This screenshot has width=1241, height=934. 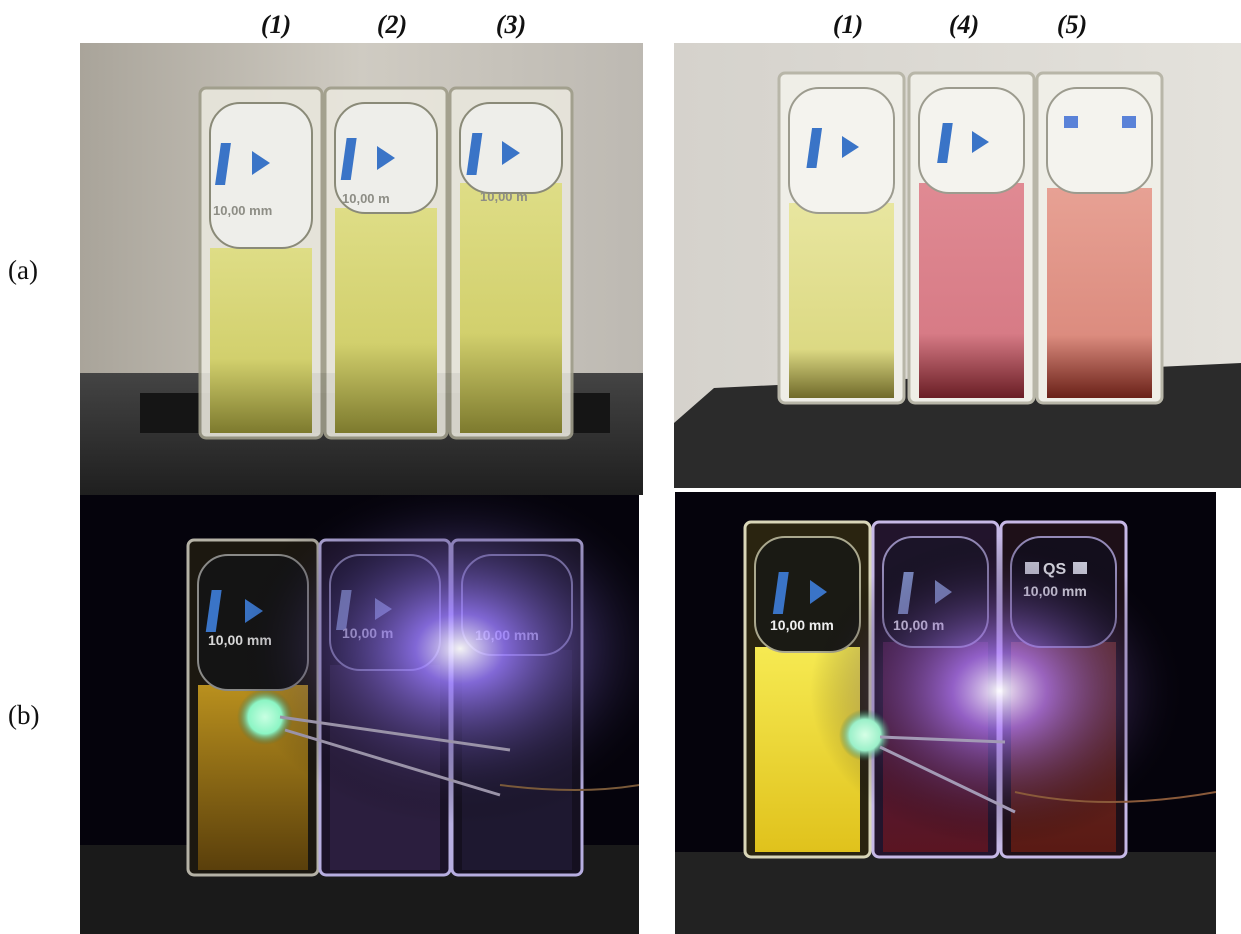 What do you see at coordinates (1072, 24) in the screenshot?
I see `col-label-5-right: (5)` at bounding box center [1072, 24].